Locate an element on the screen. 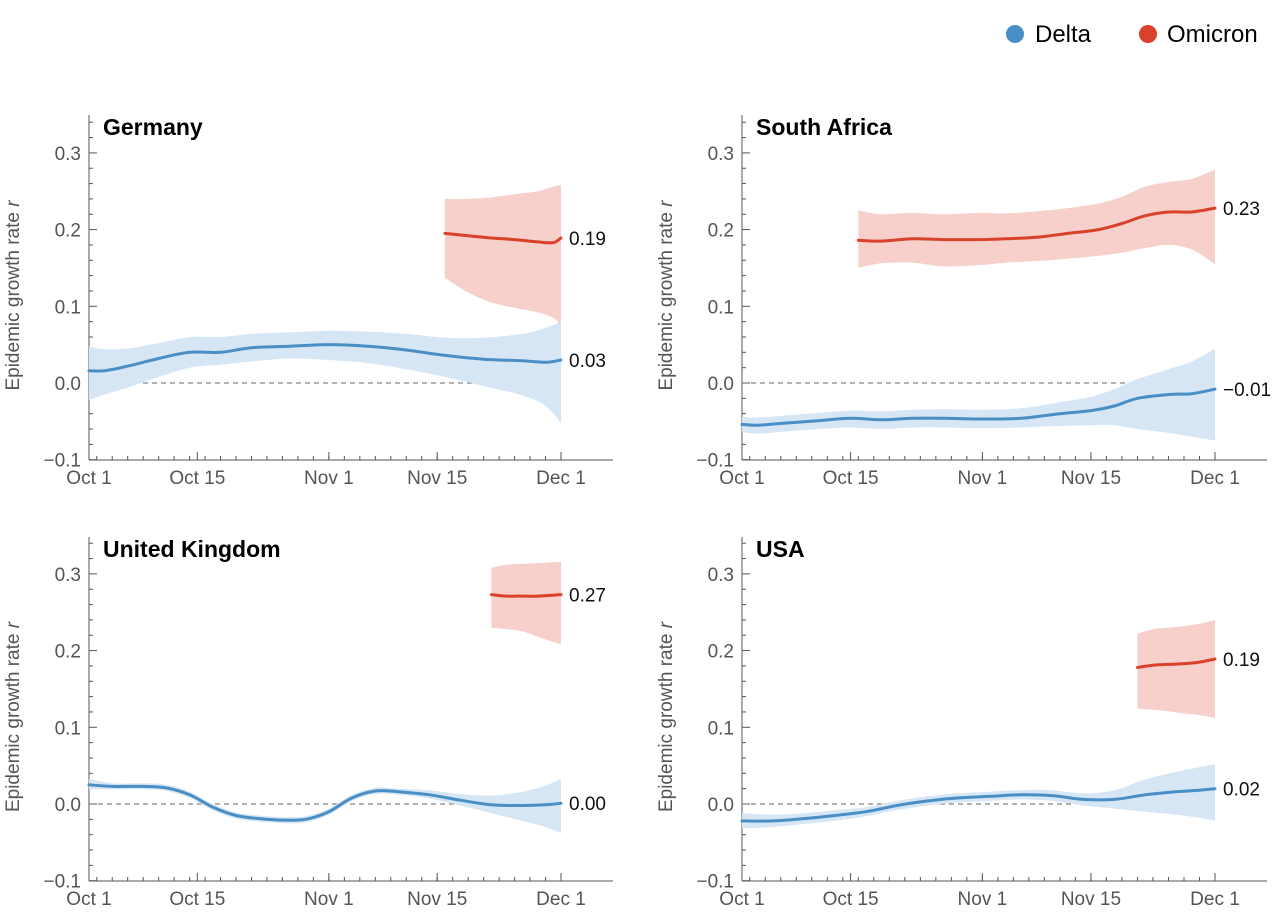 Image resolution: width=1280 pixels, height=914 pixels. delta-end-value-label: −0.01 is located at coordinates (1247, 390).